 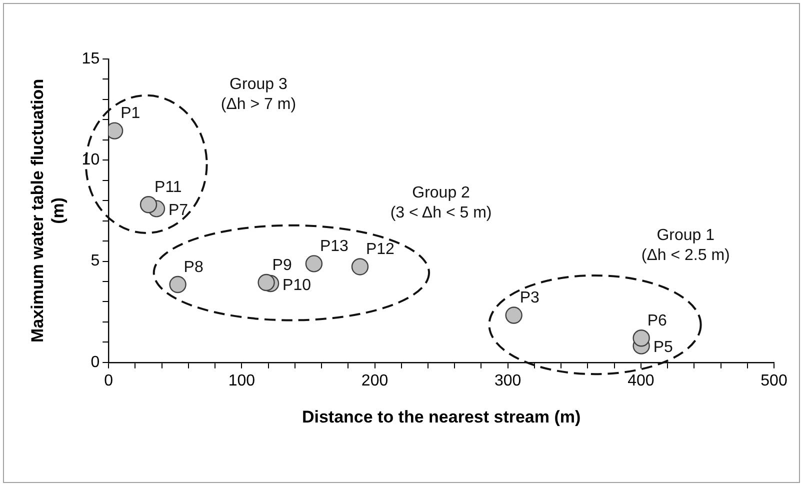 I want to click on annotation: P8, so click(x=194, y=267).